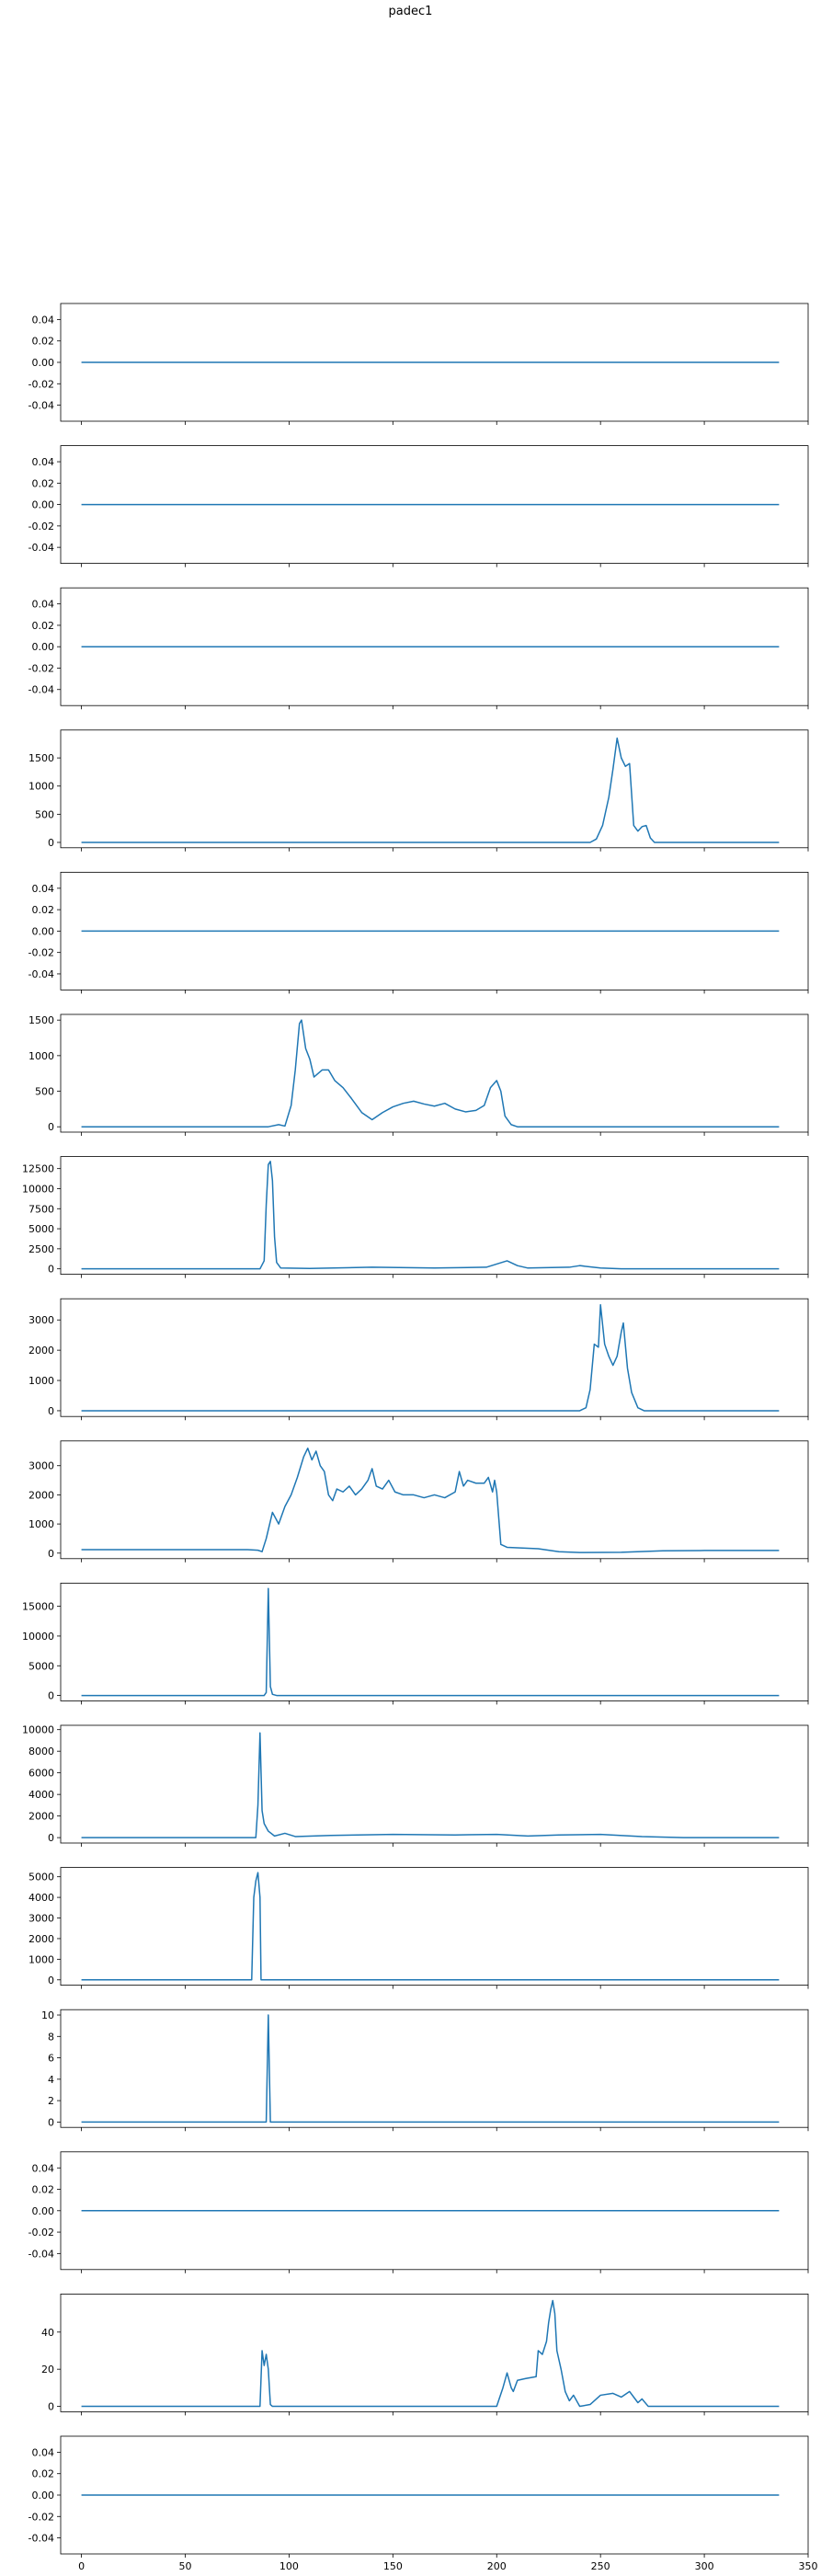 The height and width of the screenshot is (2576, 821). Describe the element at coordinates (411, 12) in the screenshot. I see `figure-title: padec1` at that location.